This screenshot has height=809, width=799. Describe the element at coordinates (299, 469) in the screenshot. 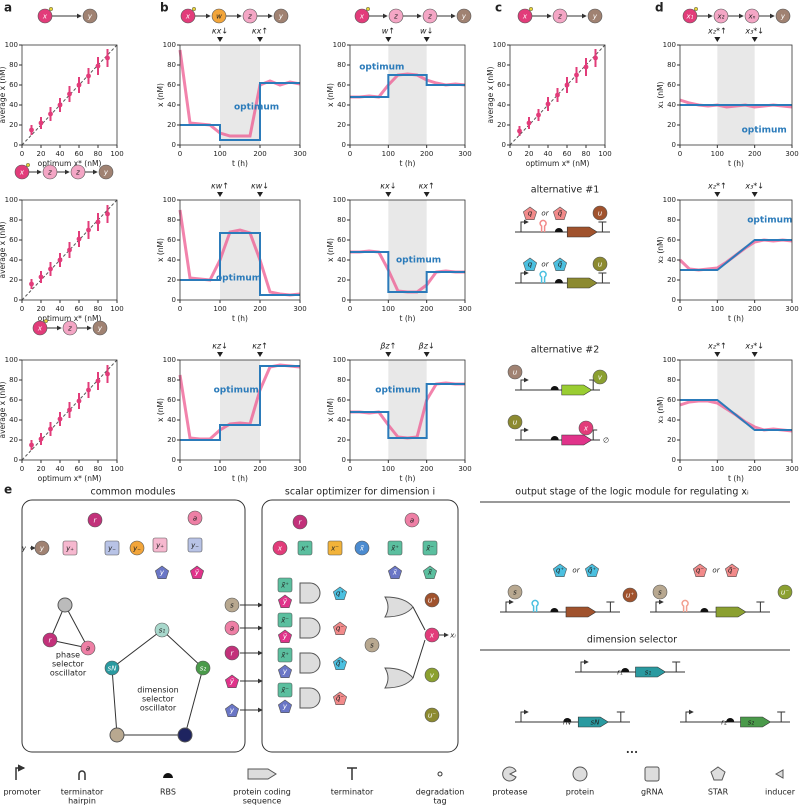

I see `x-tick-label: 300` at that location.